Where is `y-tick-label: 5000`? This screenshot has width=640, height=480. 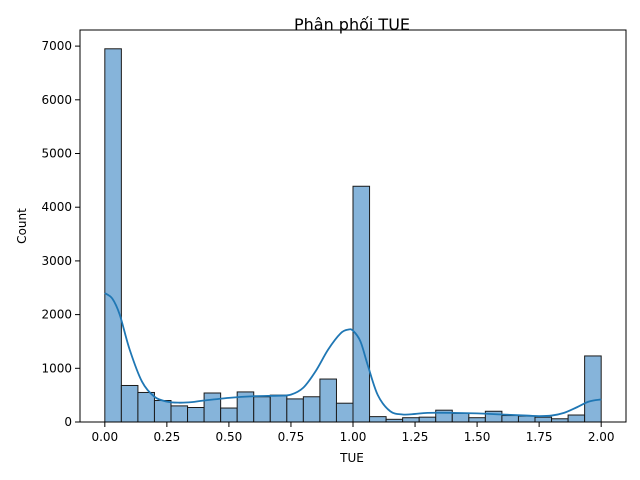
y-tick-label: 5000 is located at coordinates (56, 154).